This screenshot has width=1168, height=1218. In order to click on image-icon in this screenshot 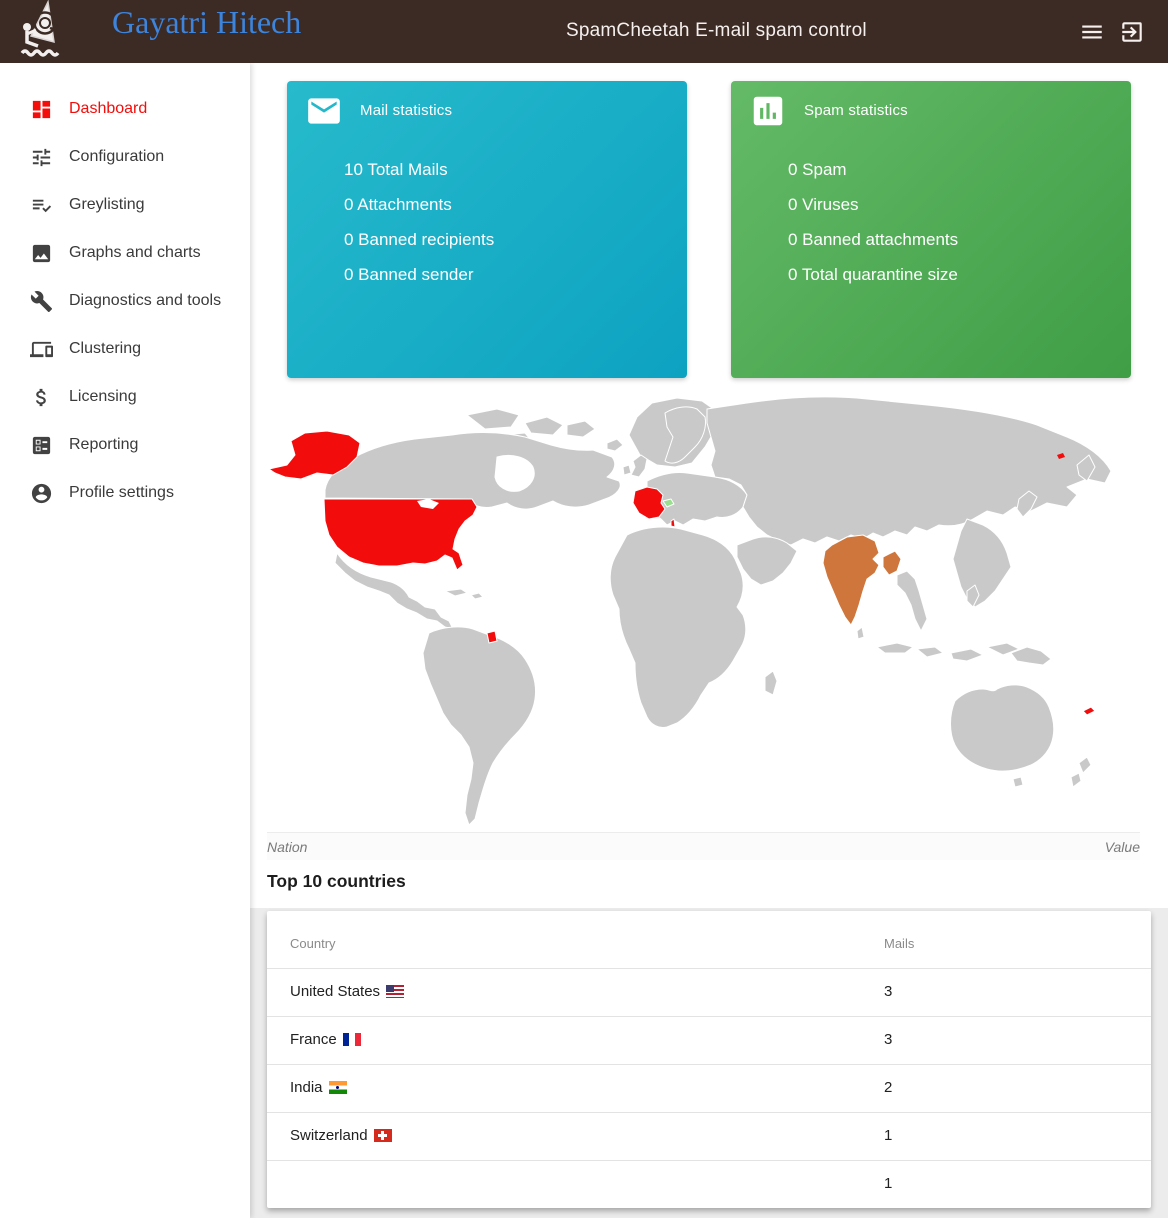, I will do `click(41, 253)`.